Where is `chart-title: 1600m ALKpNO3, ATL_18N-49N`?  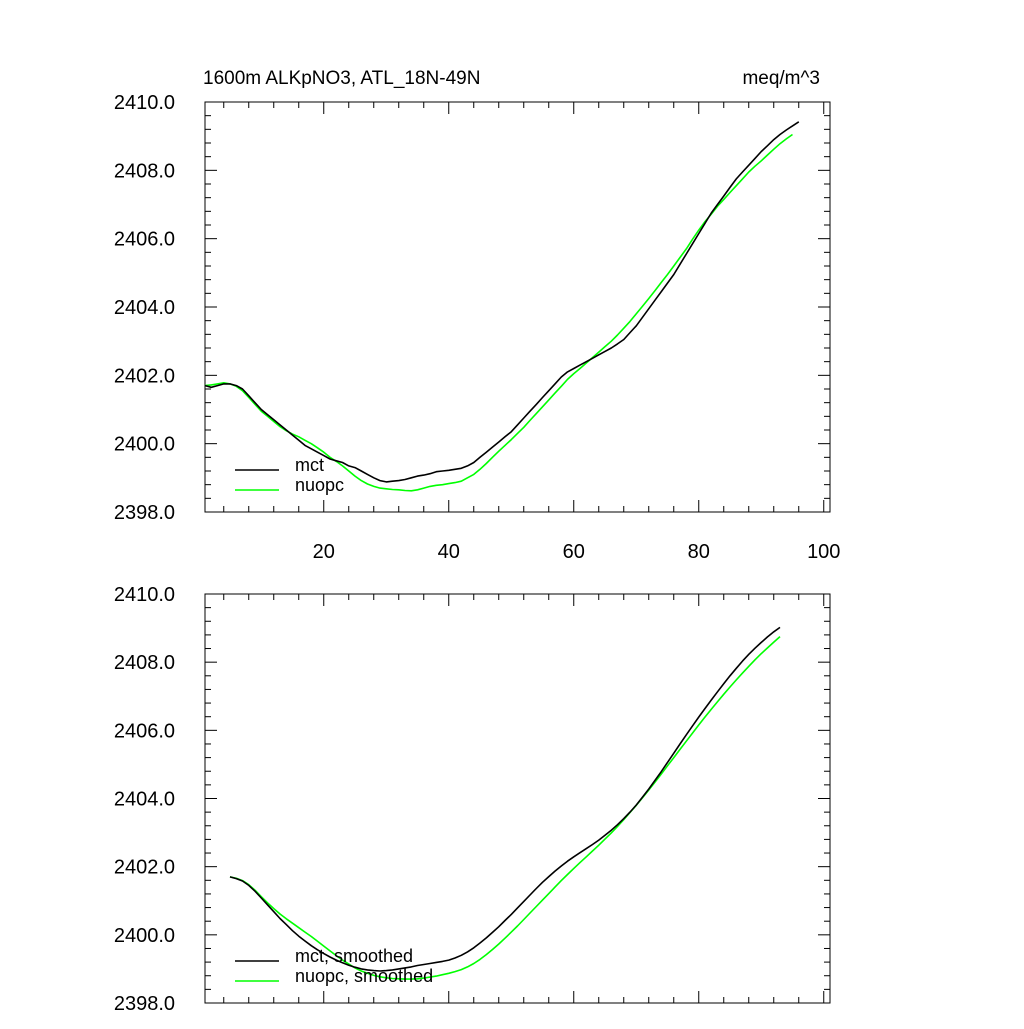 chart-title: 1600m ALKpNO3, ATL_18N-49N is located at coordinates (341, 78).